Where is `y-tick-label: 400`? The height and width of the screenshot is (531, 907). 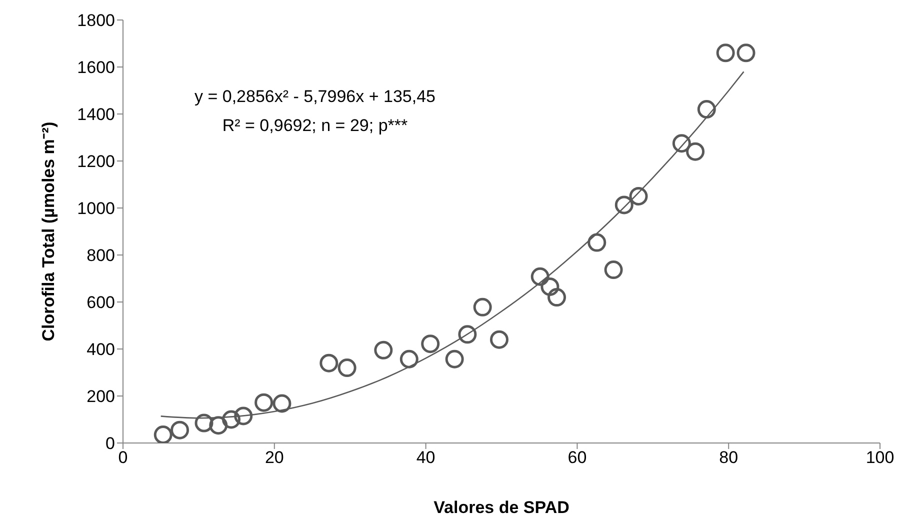
y-tick-label: 400 is located at coordinates (100, 350).